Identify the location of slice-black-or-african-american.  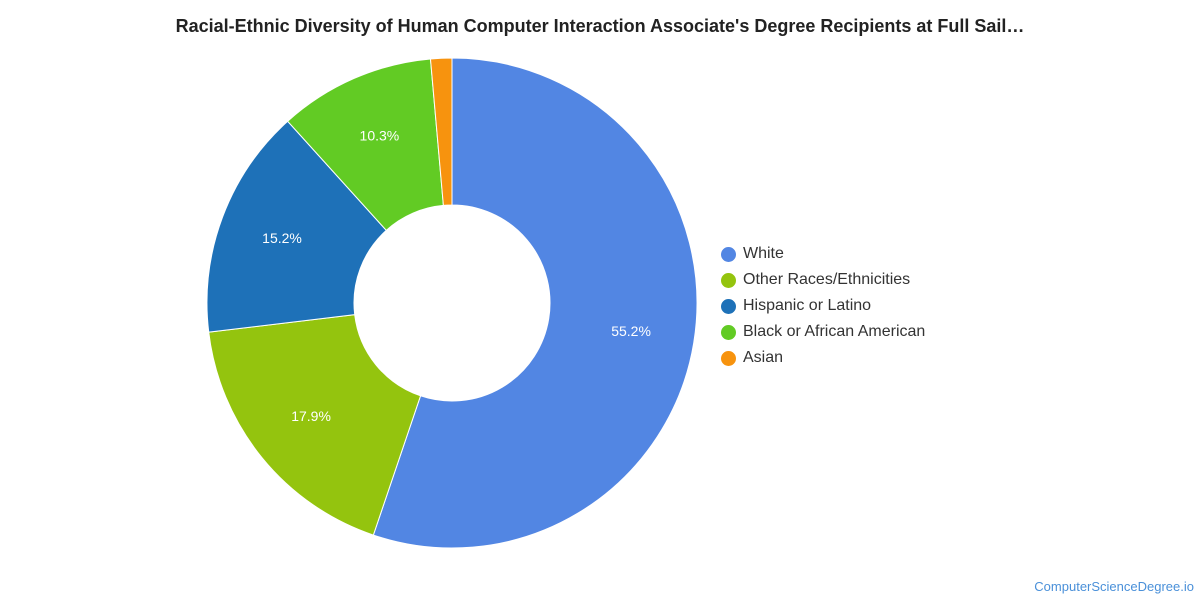
(365, 145).